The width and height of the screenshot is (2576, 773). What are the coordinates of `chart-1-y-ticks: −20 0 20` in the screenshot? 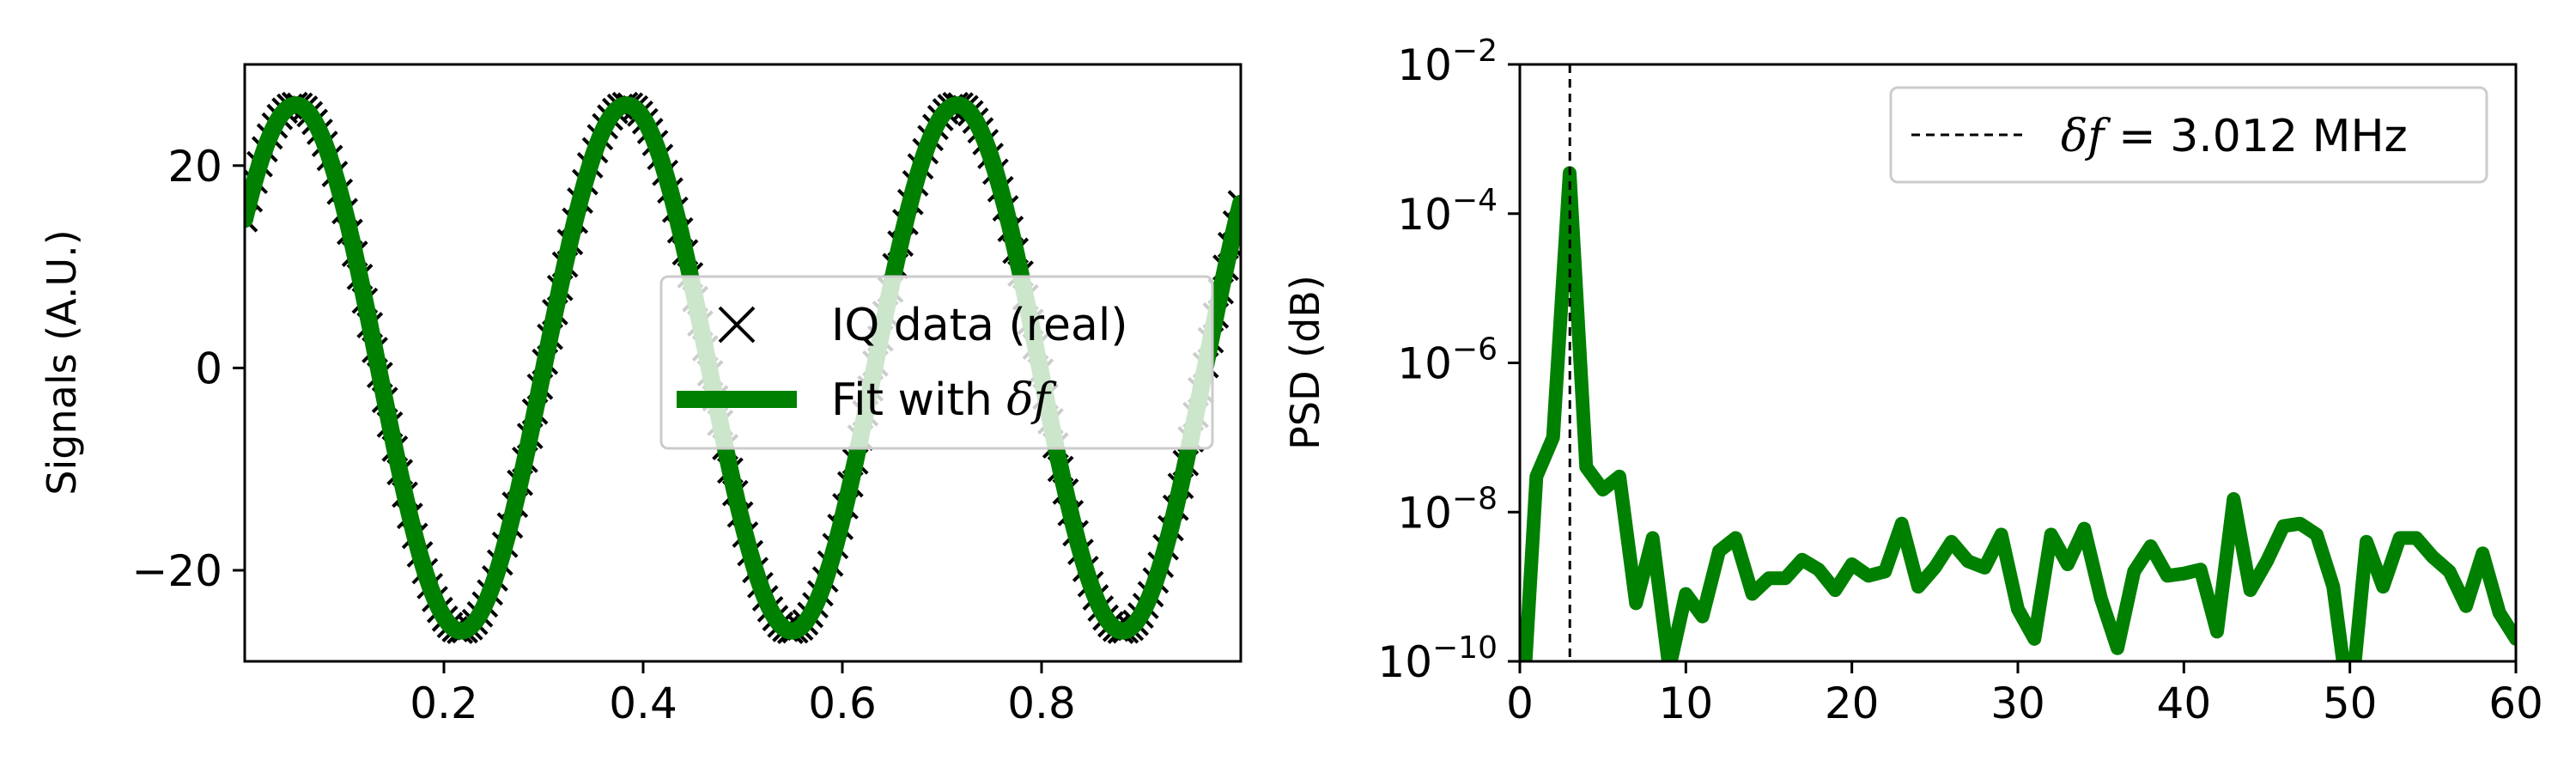 It's located at (188, 369).